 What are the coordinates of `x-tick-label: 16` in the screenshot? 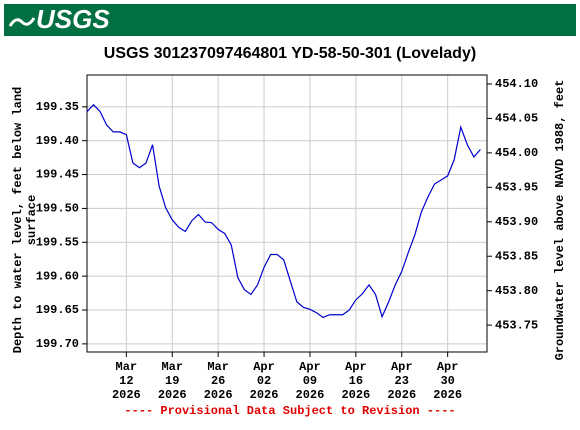 It's located at (356, 381).